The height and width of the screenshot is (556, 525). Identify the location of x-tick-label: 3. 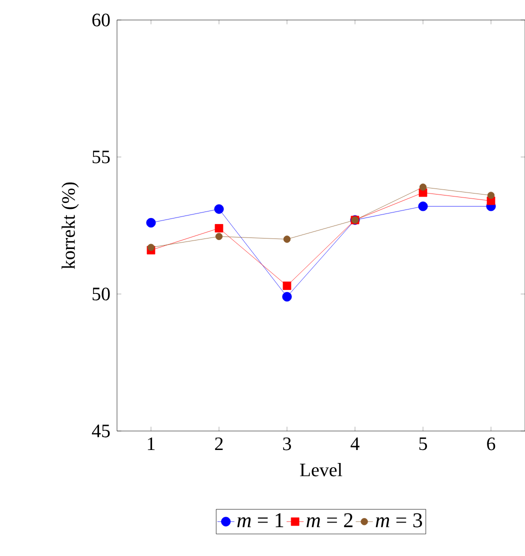
(287, 444).